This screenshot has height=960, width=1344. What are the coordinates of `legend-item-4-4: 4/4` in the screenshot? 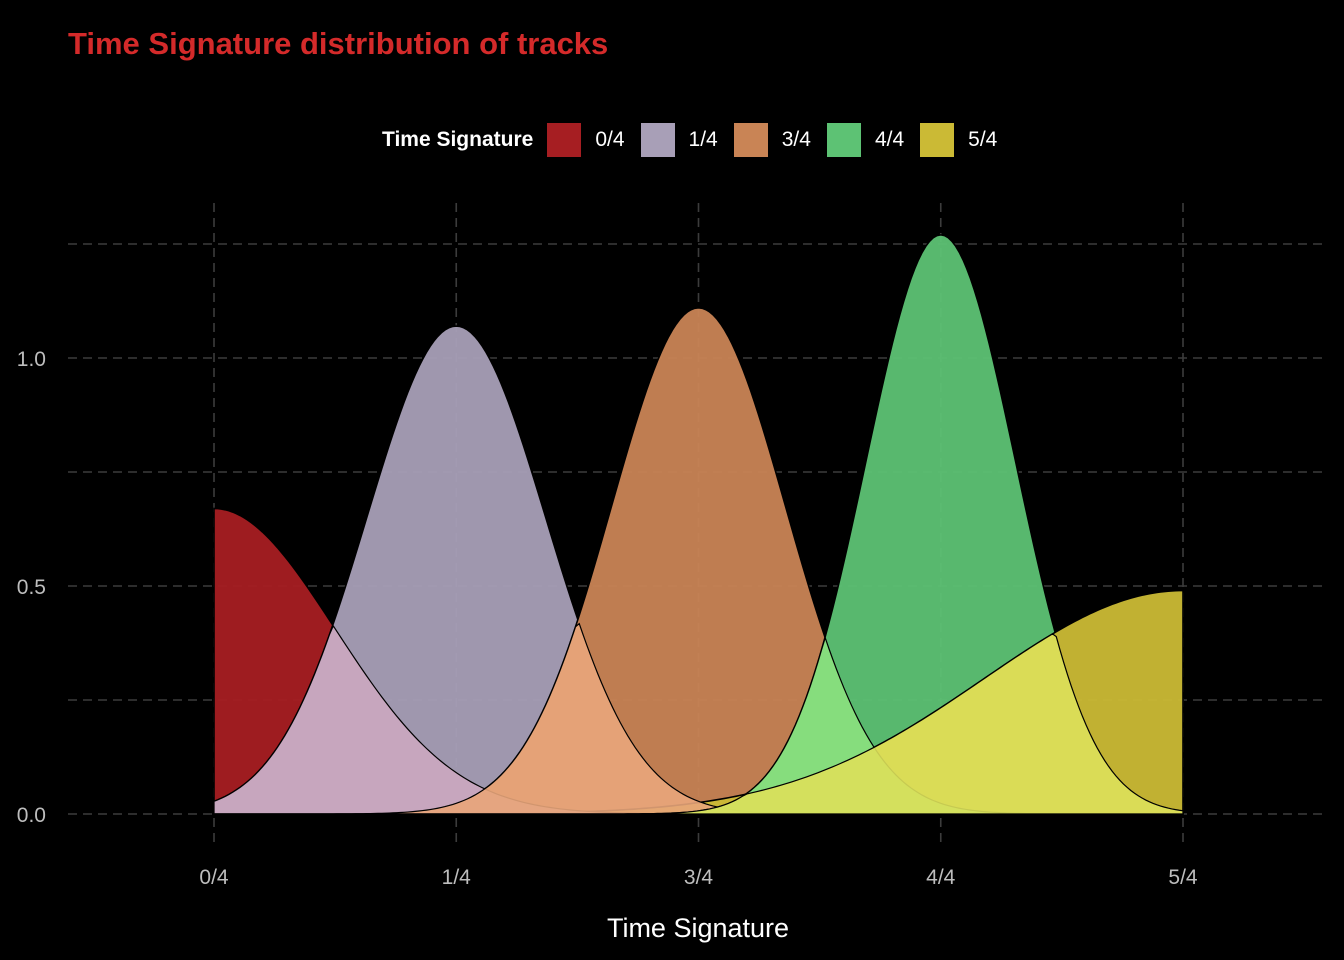 It's located at (865, 140).